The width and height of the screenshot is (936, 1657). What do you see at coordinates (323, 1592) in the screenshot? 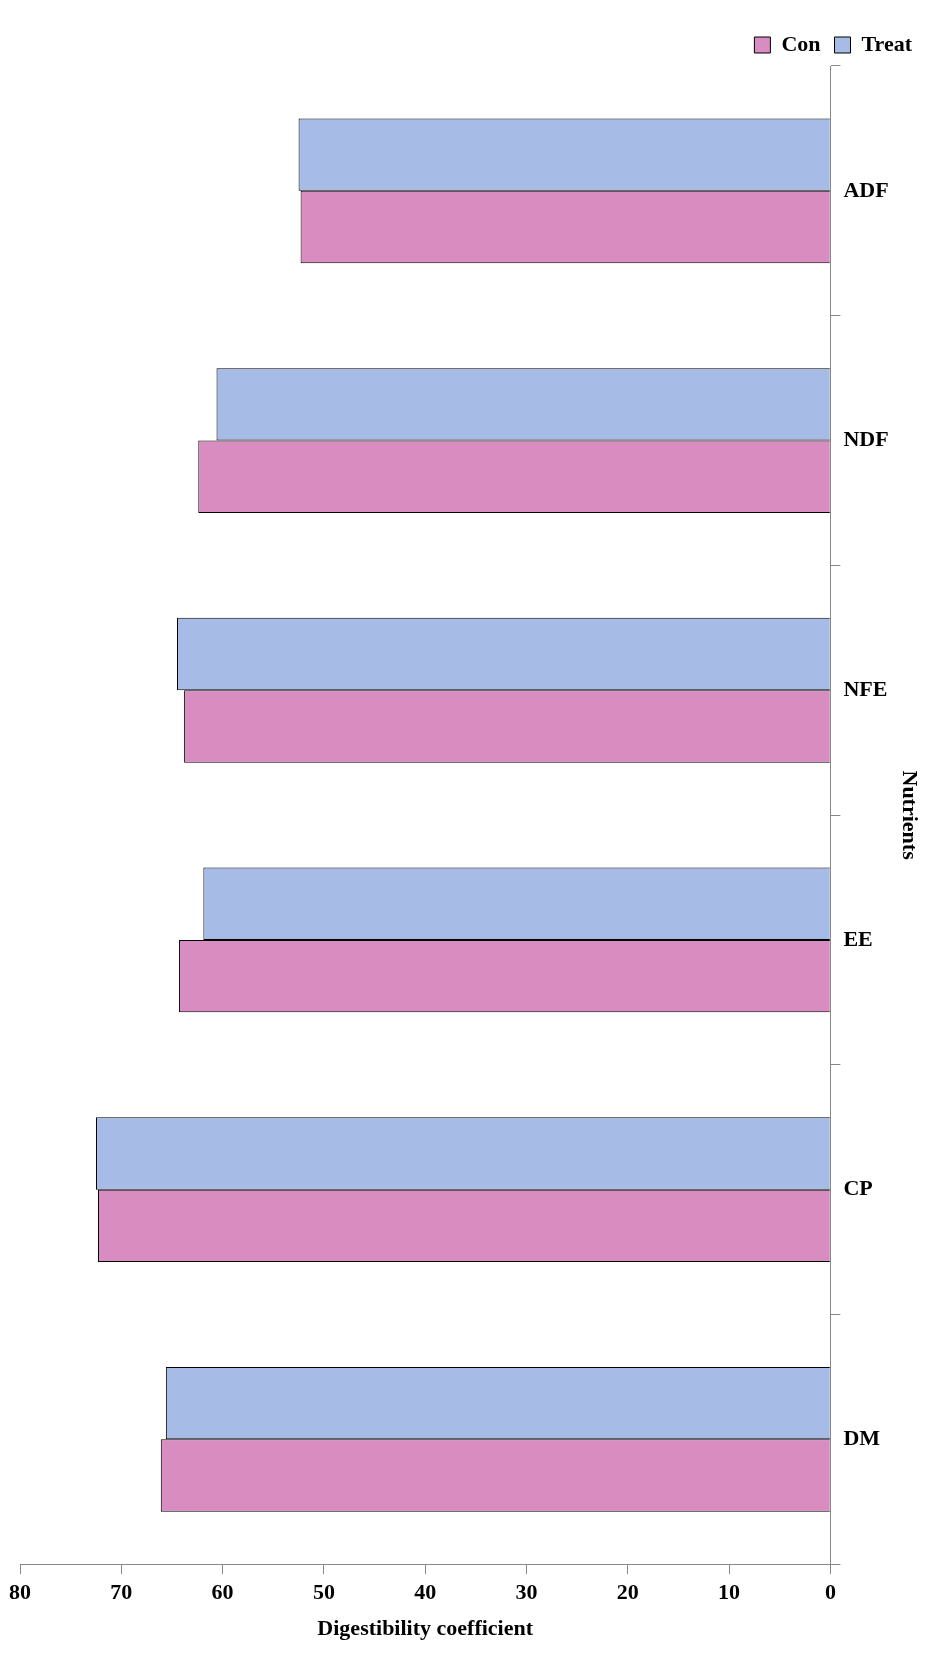
I see `x-tick-label: 50` at bounding box center [323, 1592].